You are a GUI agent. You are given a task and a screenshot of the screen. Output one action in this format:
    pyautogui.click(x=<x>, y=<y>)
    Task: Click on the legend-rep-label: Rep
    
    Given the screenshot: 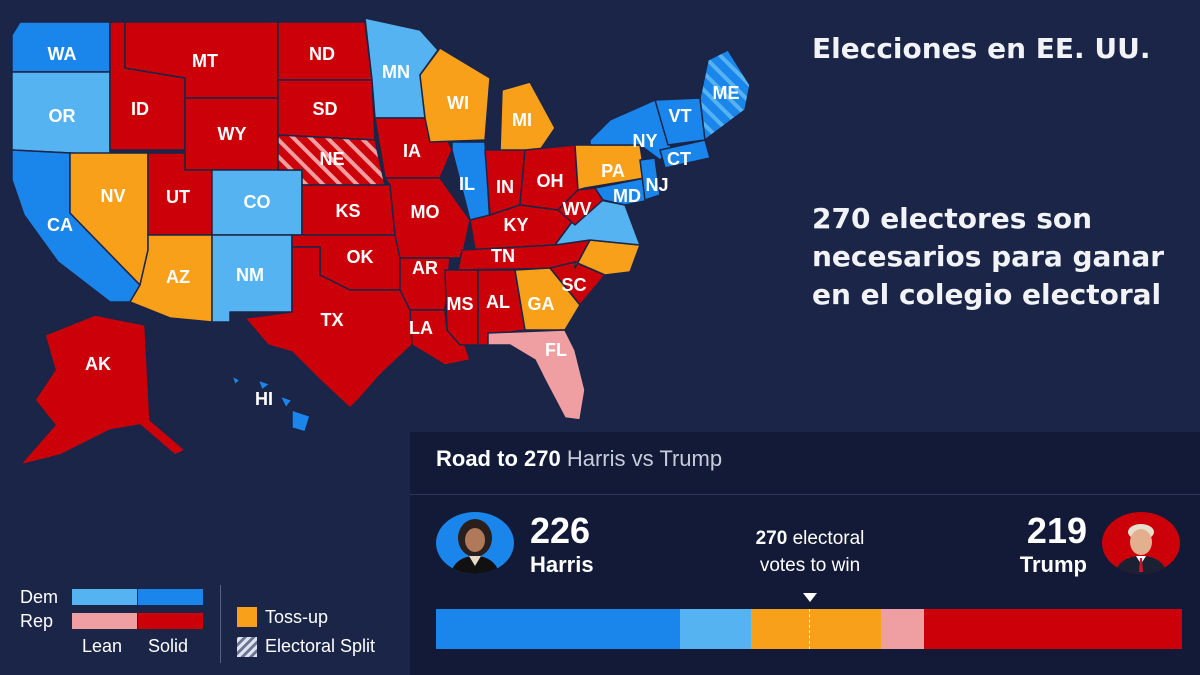 What is the action you would take?
    pyautogui.click(x=37, y=621)
    